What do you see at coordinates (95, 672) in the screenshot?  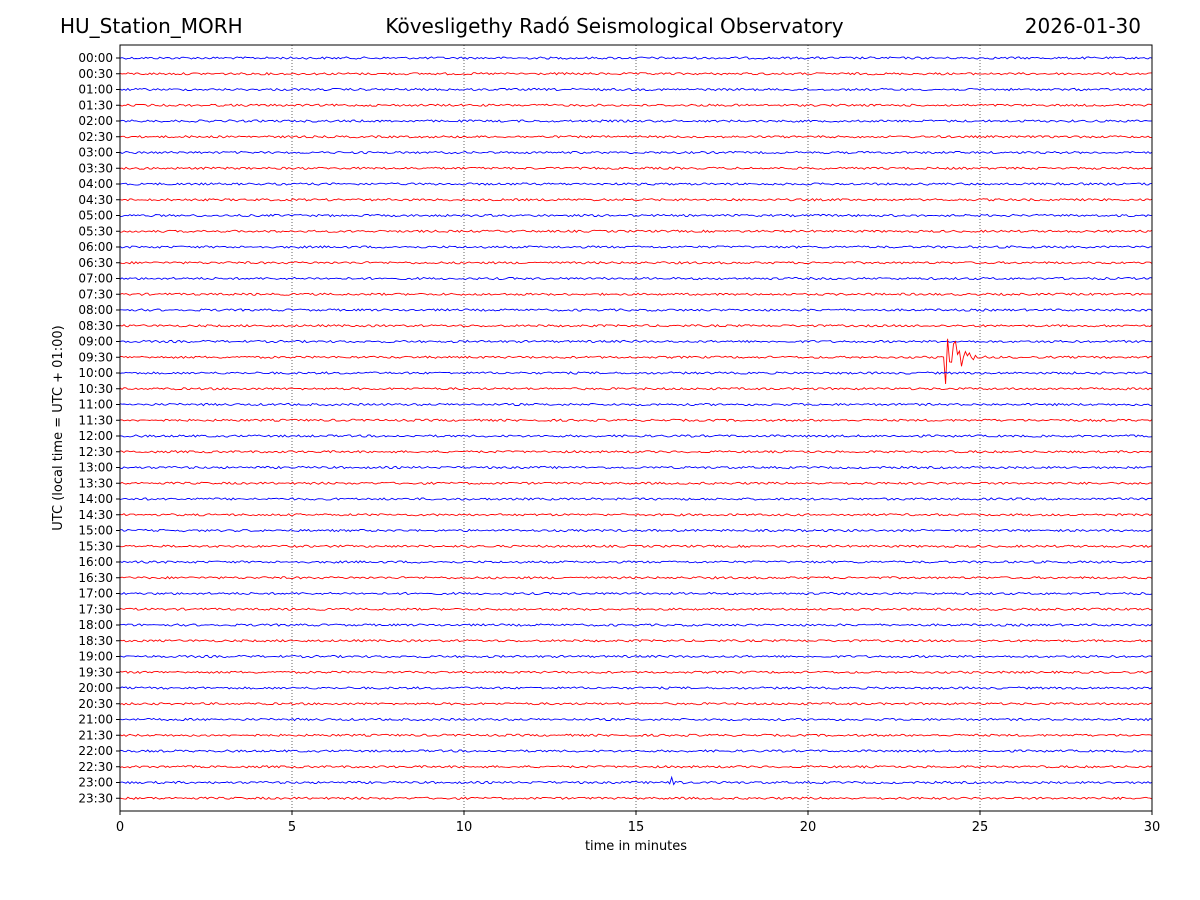 I see `y-tick-label-1930: 19:30` at bounding box center [95, 672].